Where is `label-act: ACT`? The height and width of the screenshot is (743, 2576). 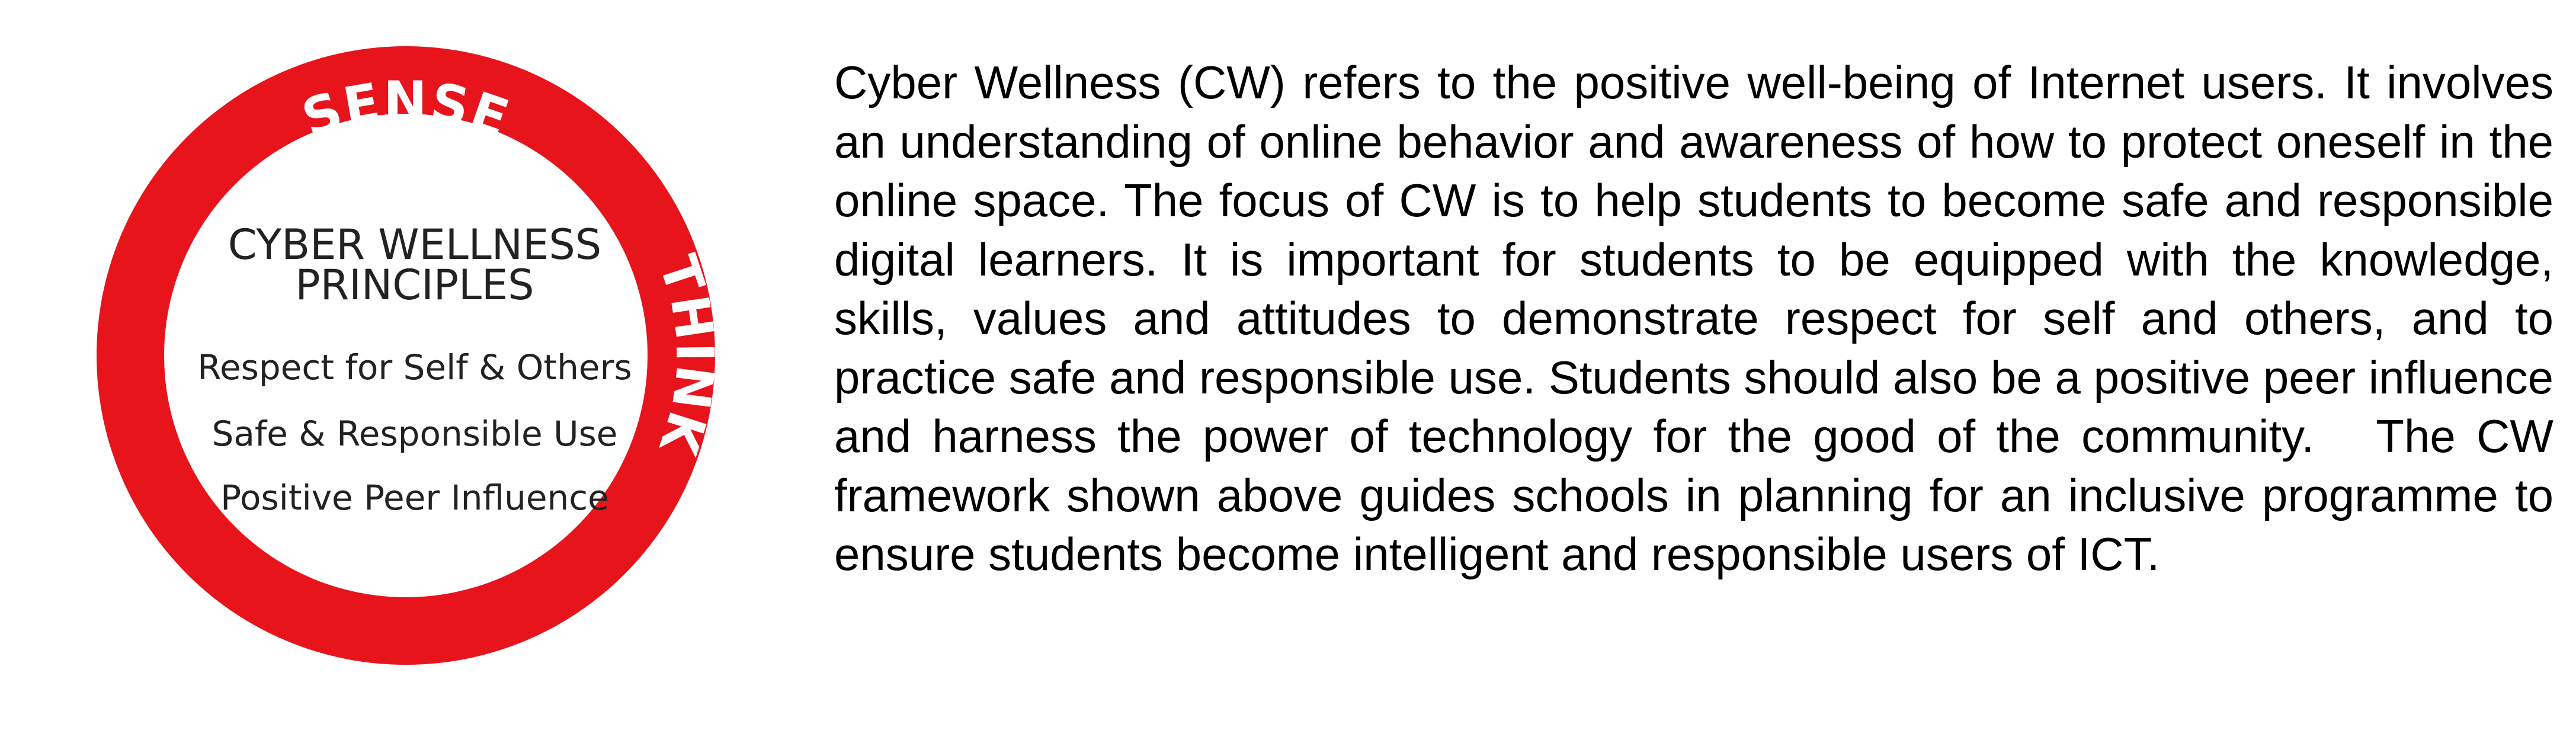
label-act: ACT is located at coordinates (74, 355).